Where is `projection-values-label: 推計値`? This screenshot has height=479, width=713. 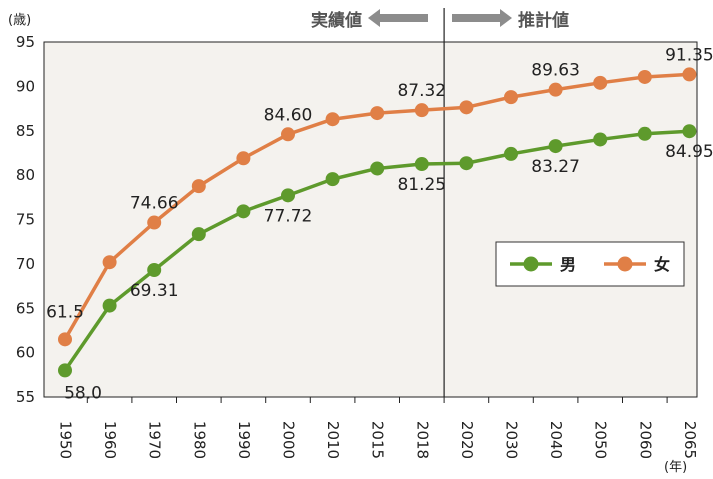
projection-values-label: 推計値 is located at coordinates (543, 20).